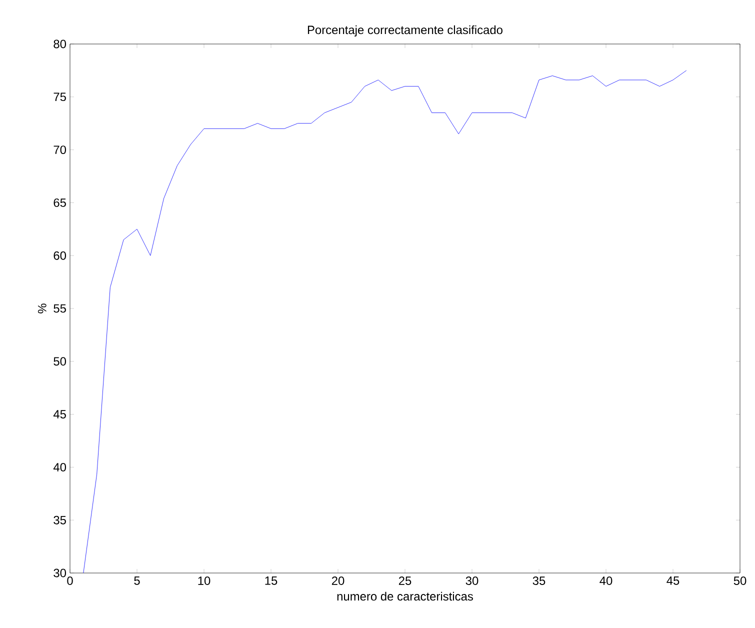  Describe the element at coordinates (60, 202) in the screenshot. I see `y-tick-label: 65` at that location.